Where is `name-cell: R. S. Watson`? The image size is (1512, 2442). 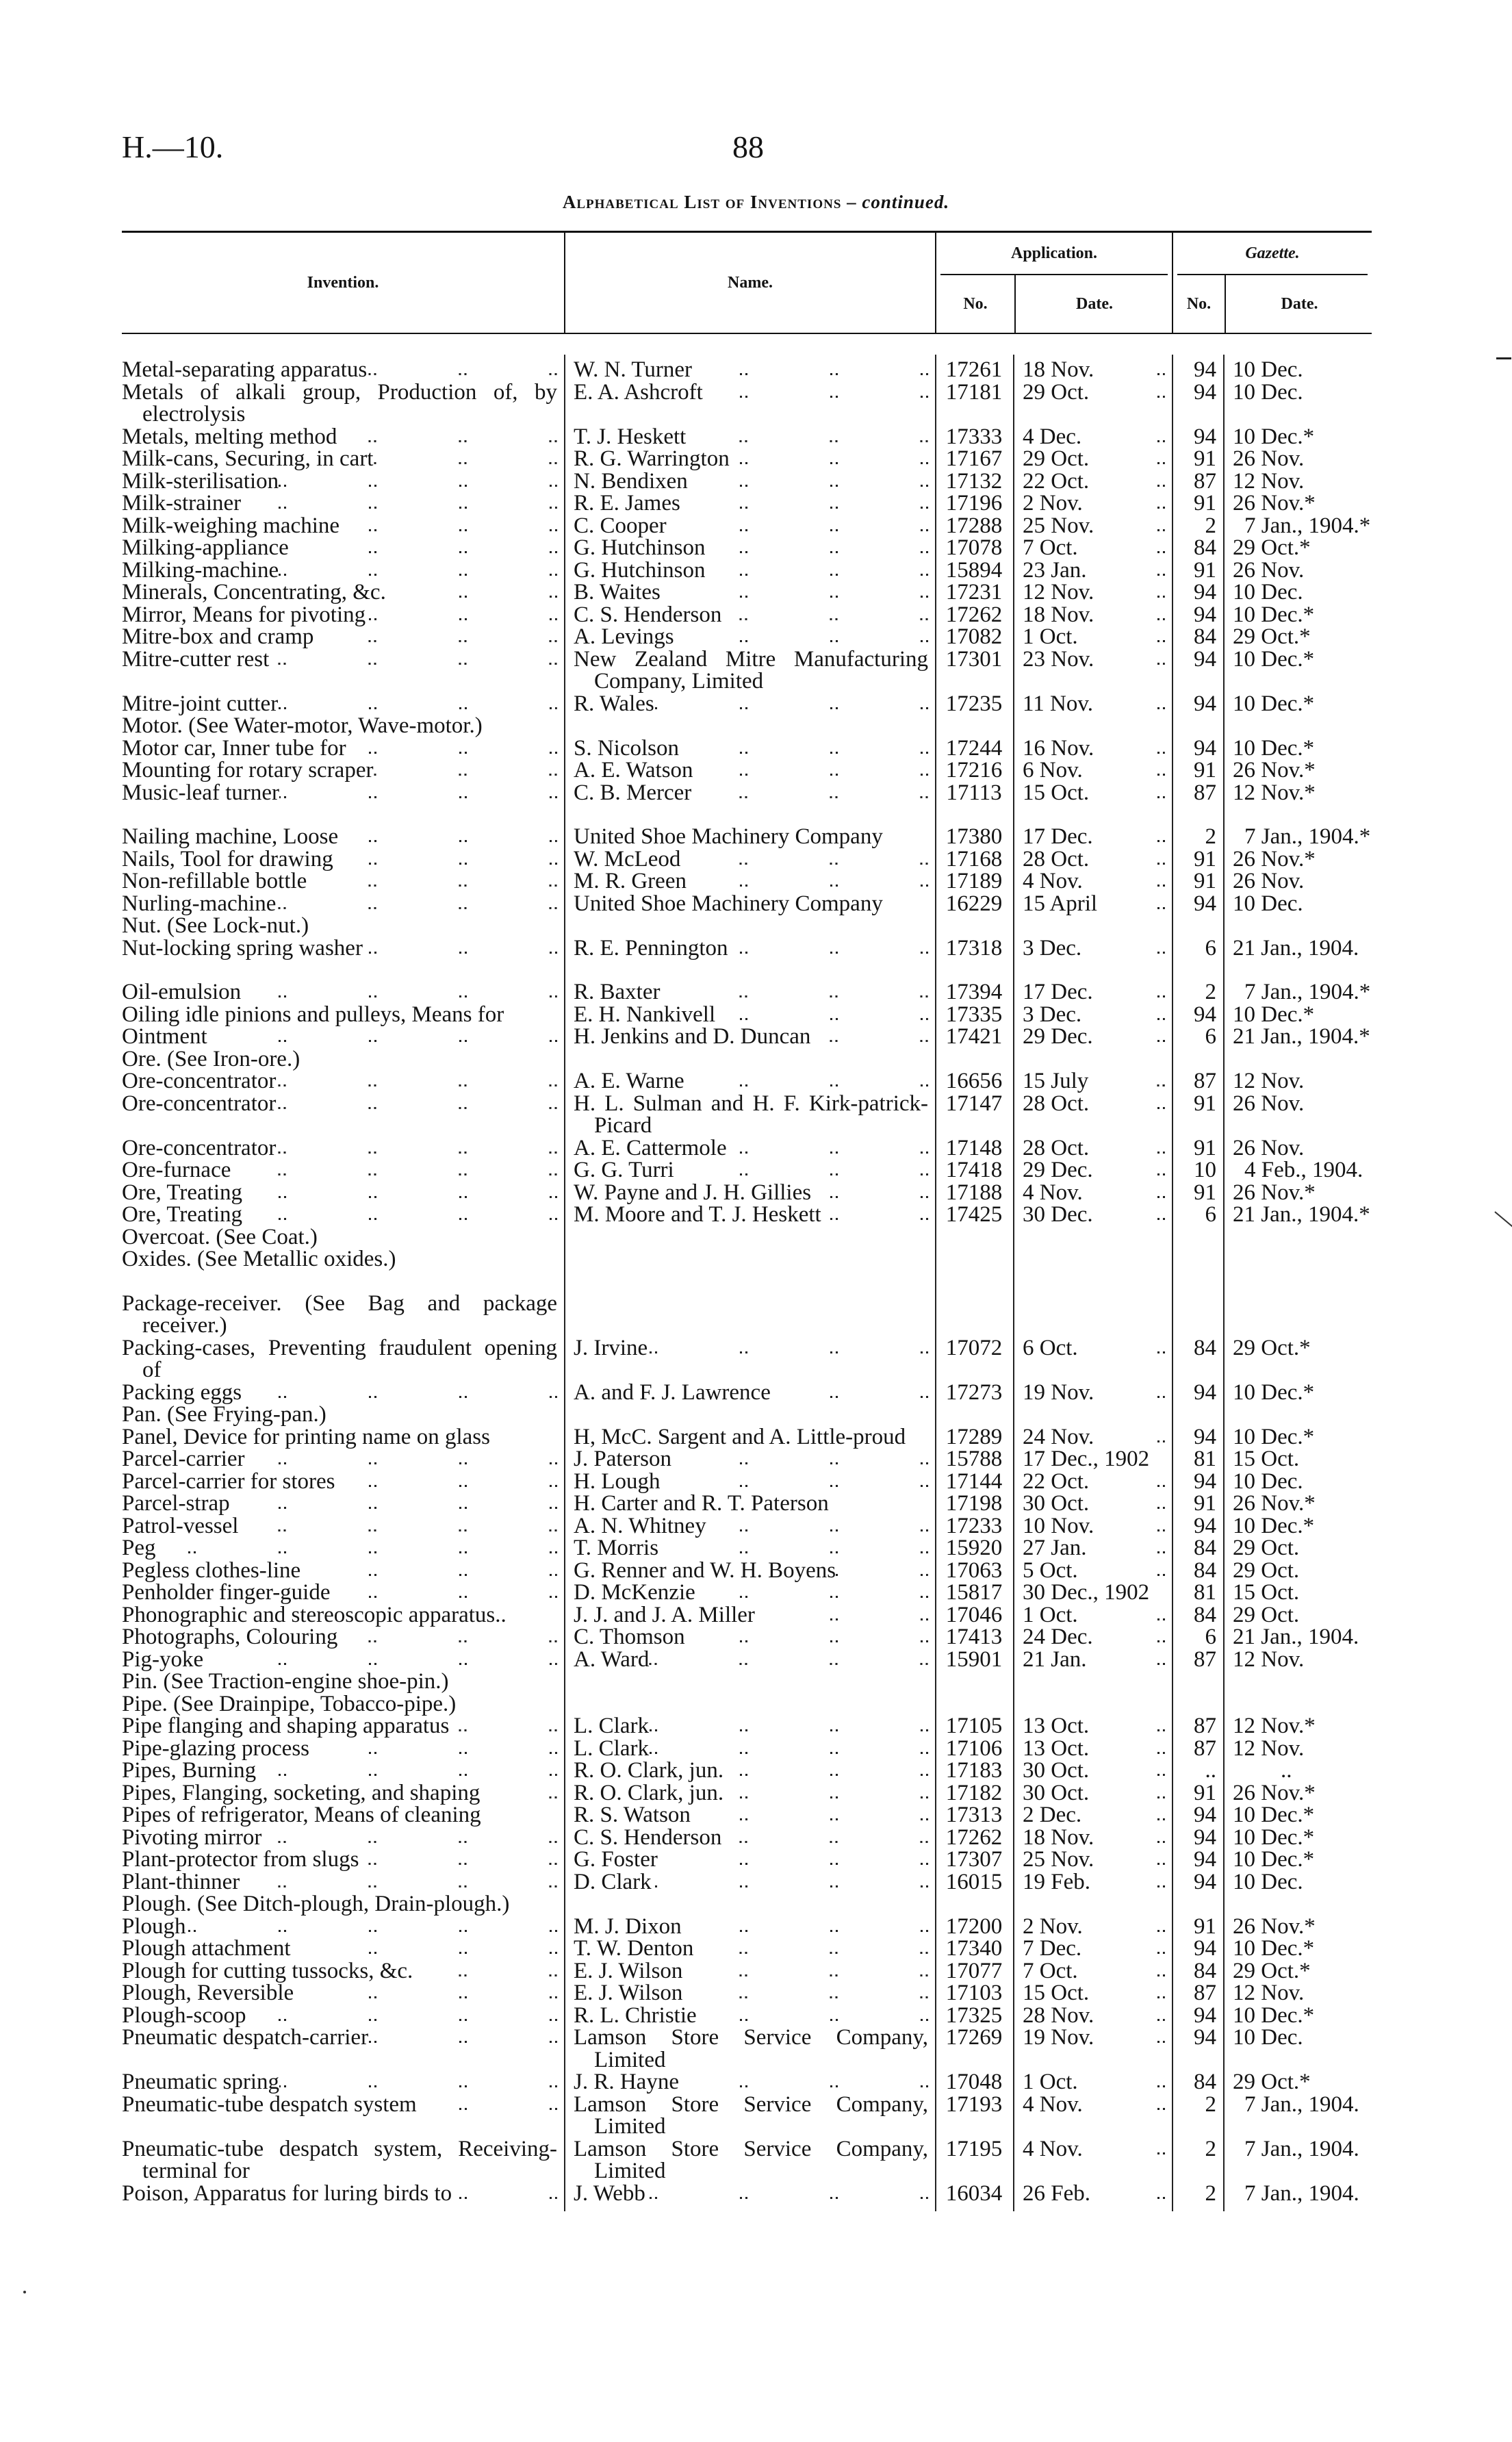 name-cell: R. S. Watson is located at coordinates (749, 1815).